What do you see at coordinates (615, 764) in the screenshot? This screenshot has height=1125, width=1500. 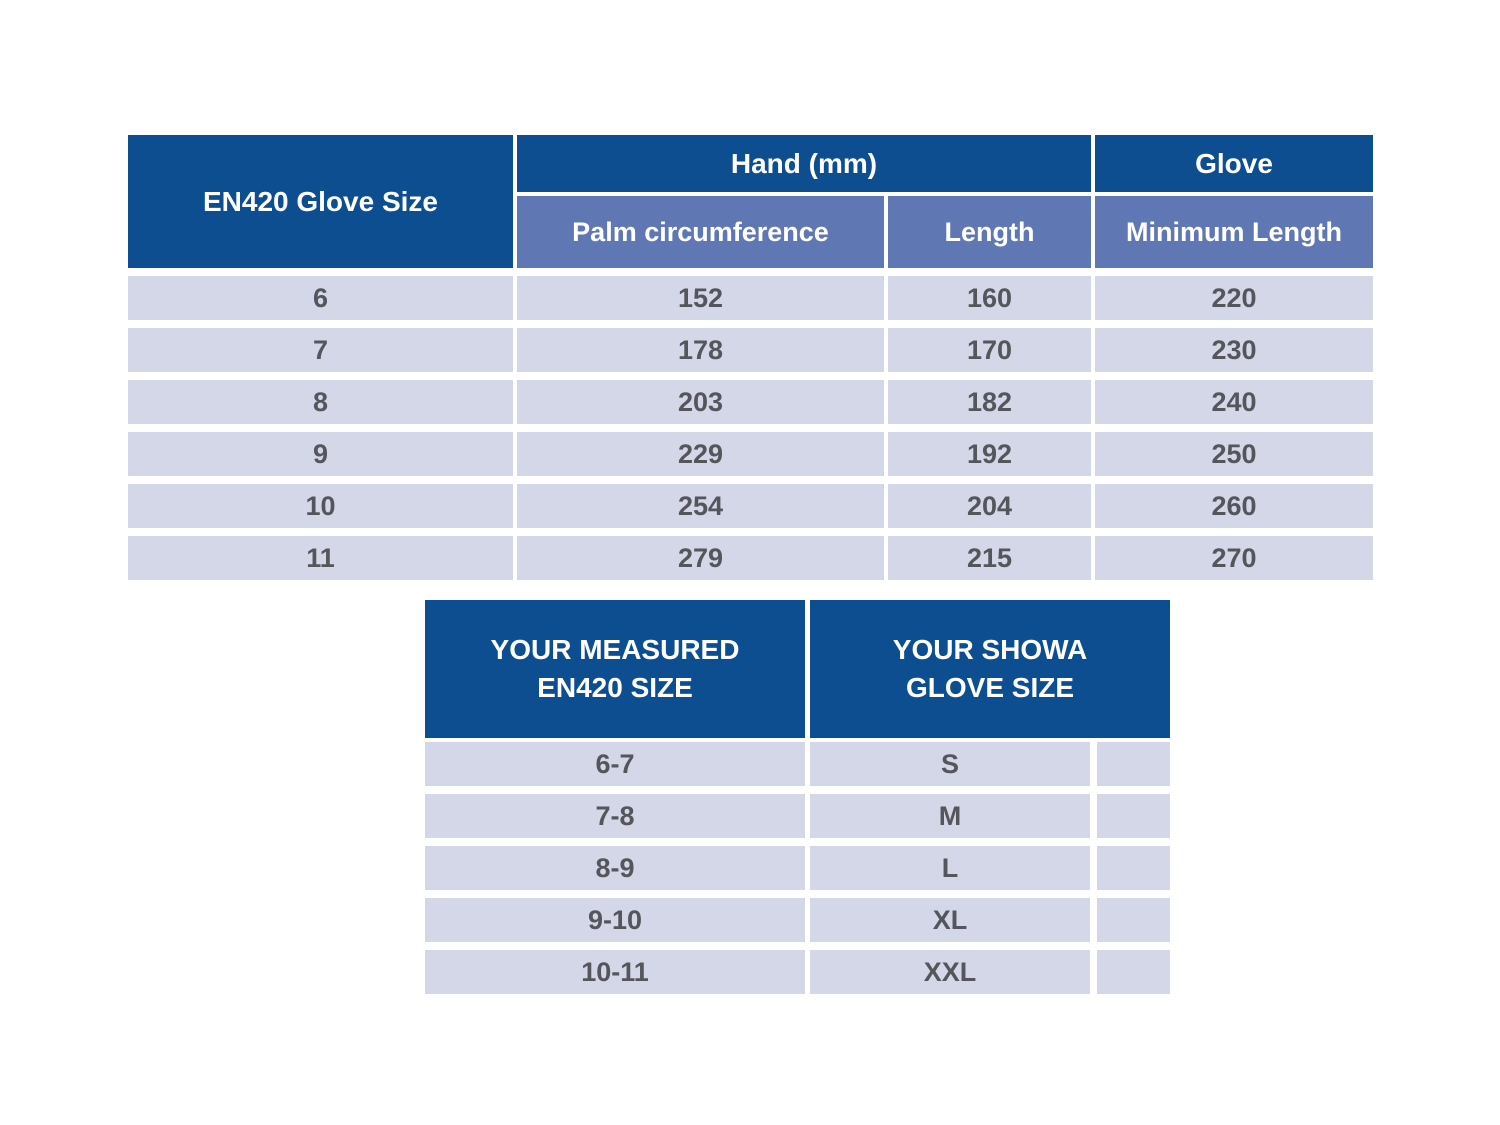 I see `cell-en420-range: 6-7` at bounding box center [615, 764].